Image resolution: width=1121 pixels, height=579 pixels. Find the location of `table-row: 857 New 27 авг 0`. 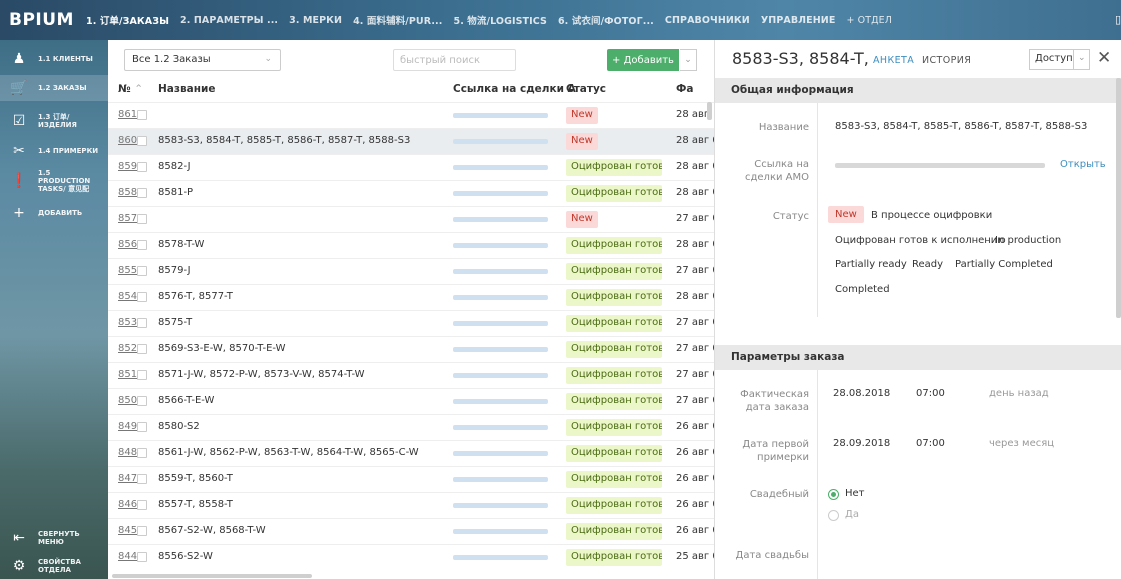

table-row: 857 New 27 авг 0 is located at coordinates (411, 219).